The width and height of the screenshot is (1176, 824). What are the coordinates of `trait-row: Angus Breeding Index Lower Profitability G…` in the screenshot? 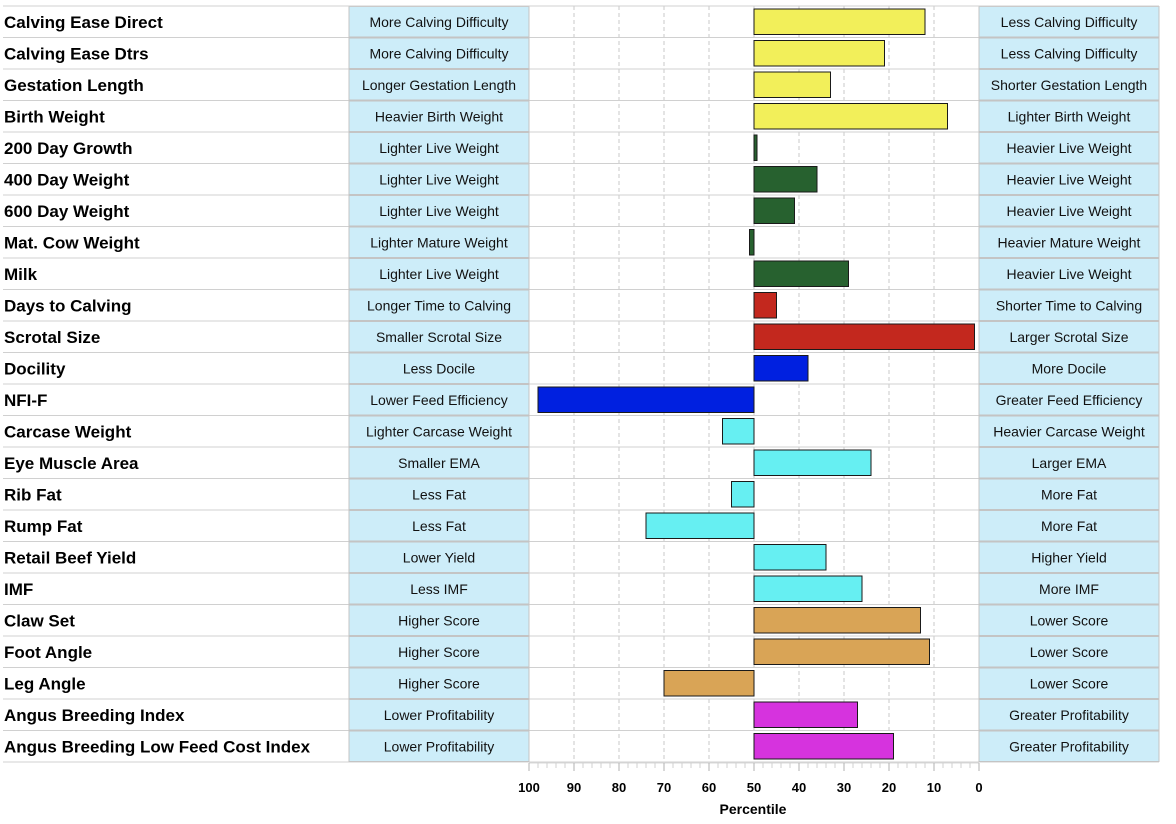 It's located at (581, 715).